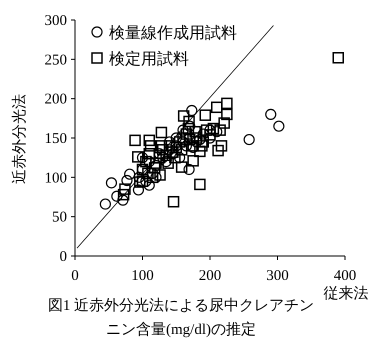  I want to click on legend-label: 検量線作成用試料, so click(173, 33).